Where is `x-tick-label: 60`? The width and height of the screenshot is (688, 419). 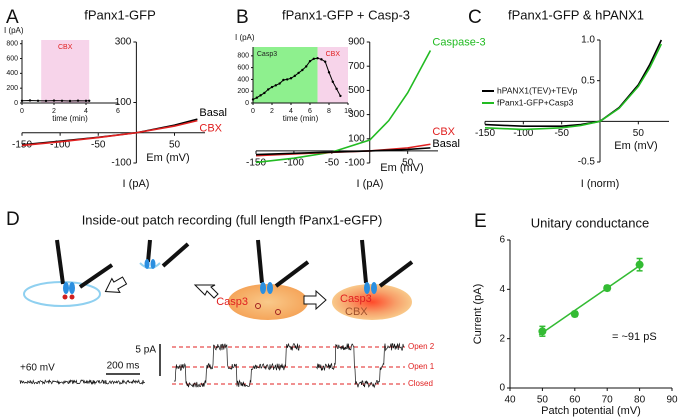
x-tick-label: 60 is located at coordinates (575, 400).